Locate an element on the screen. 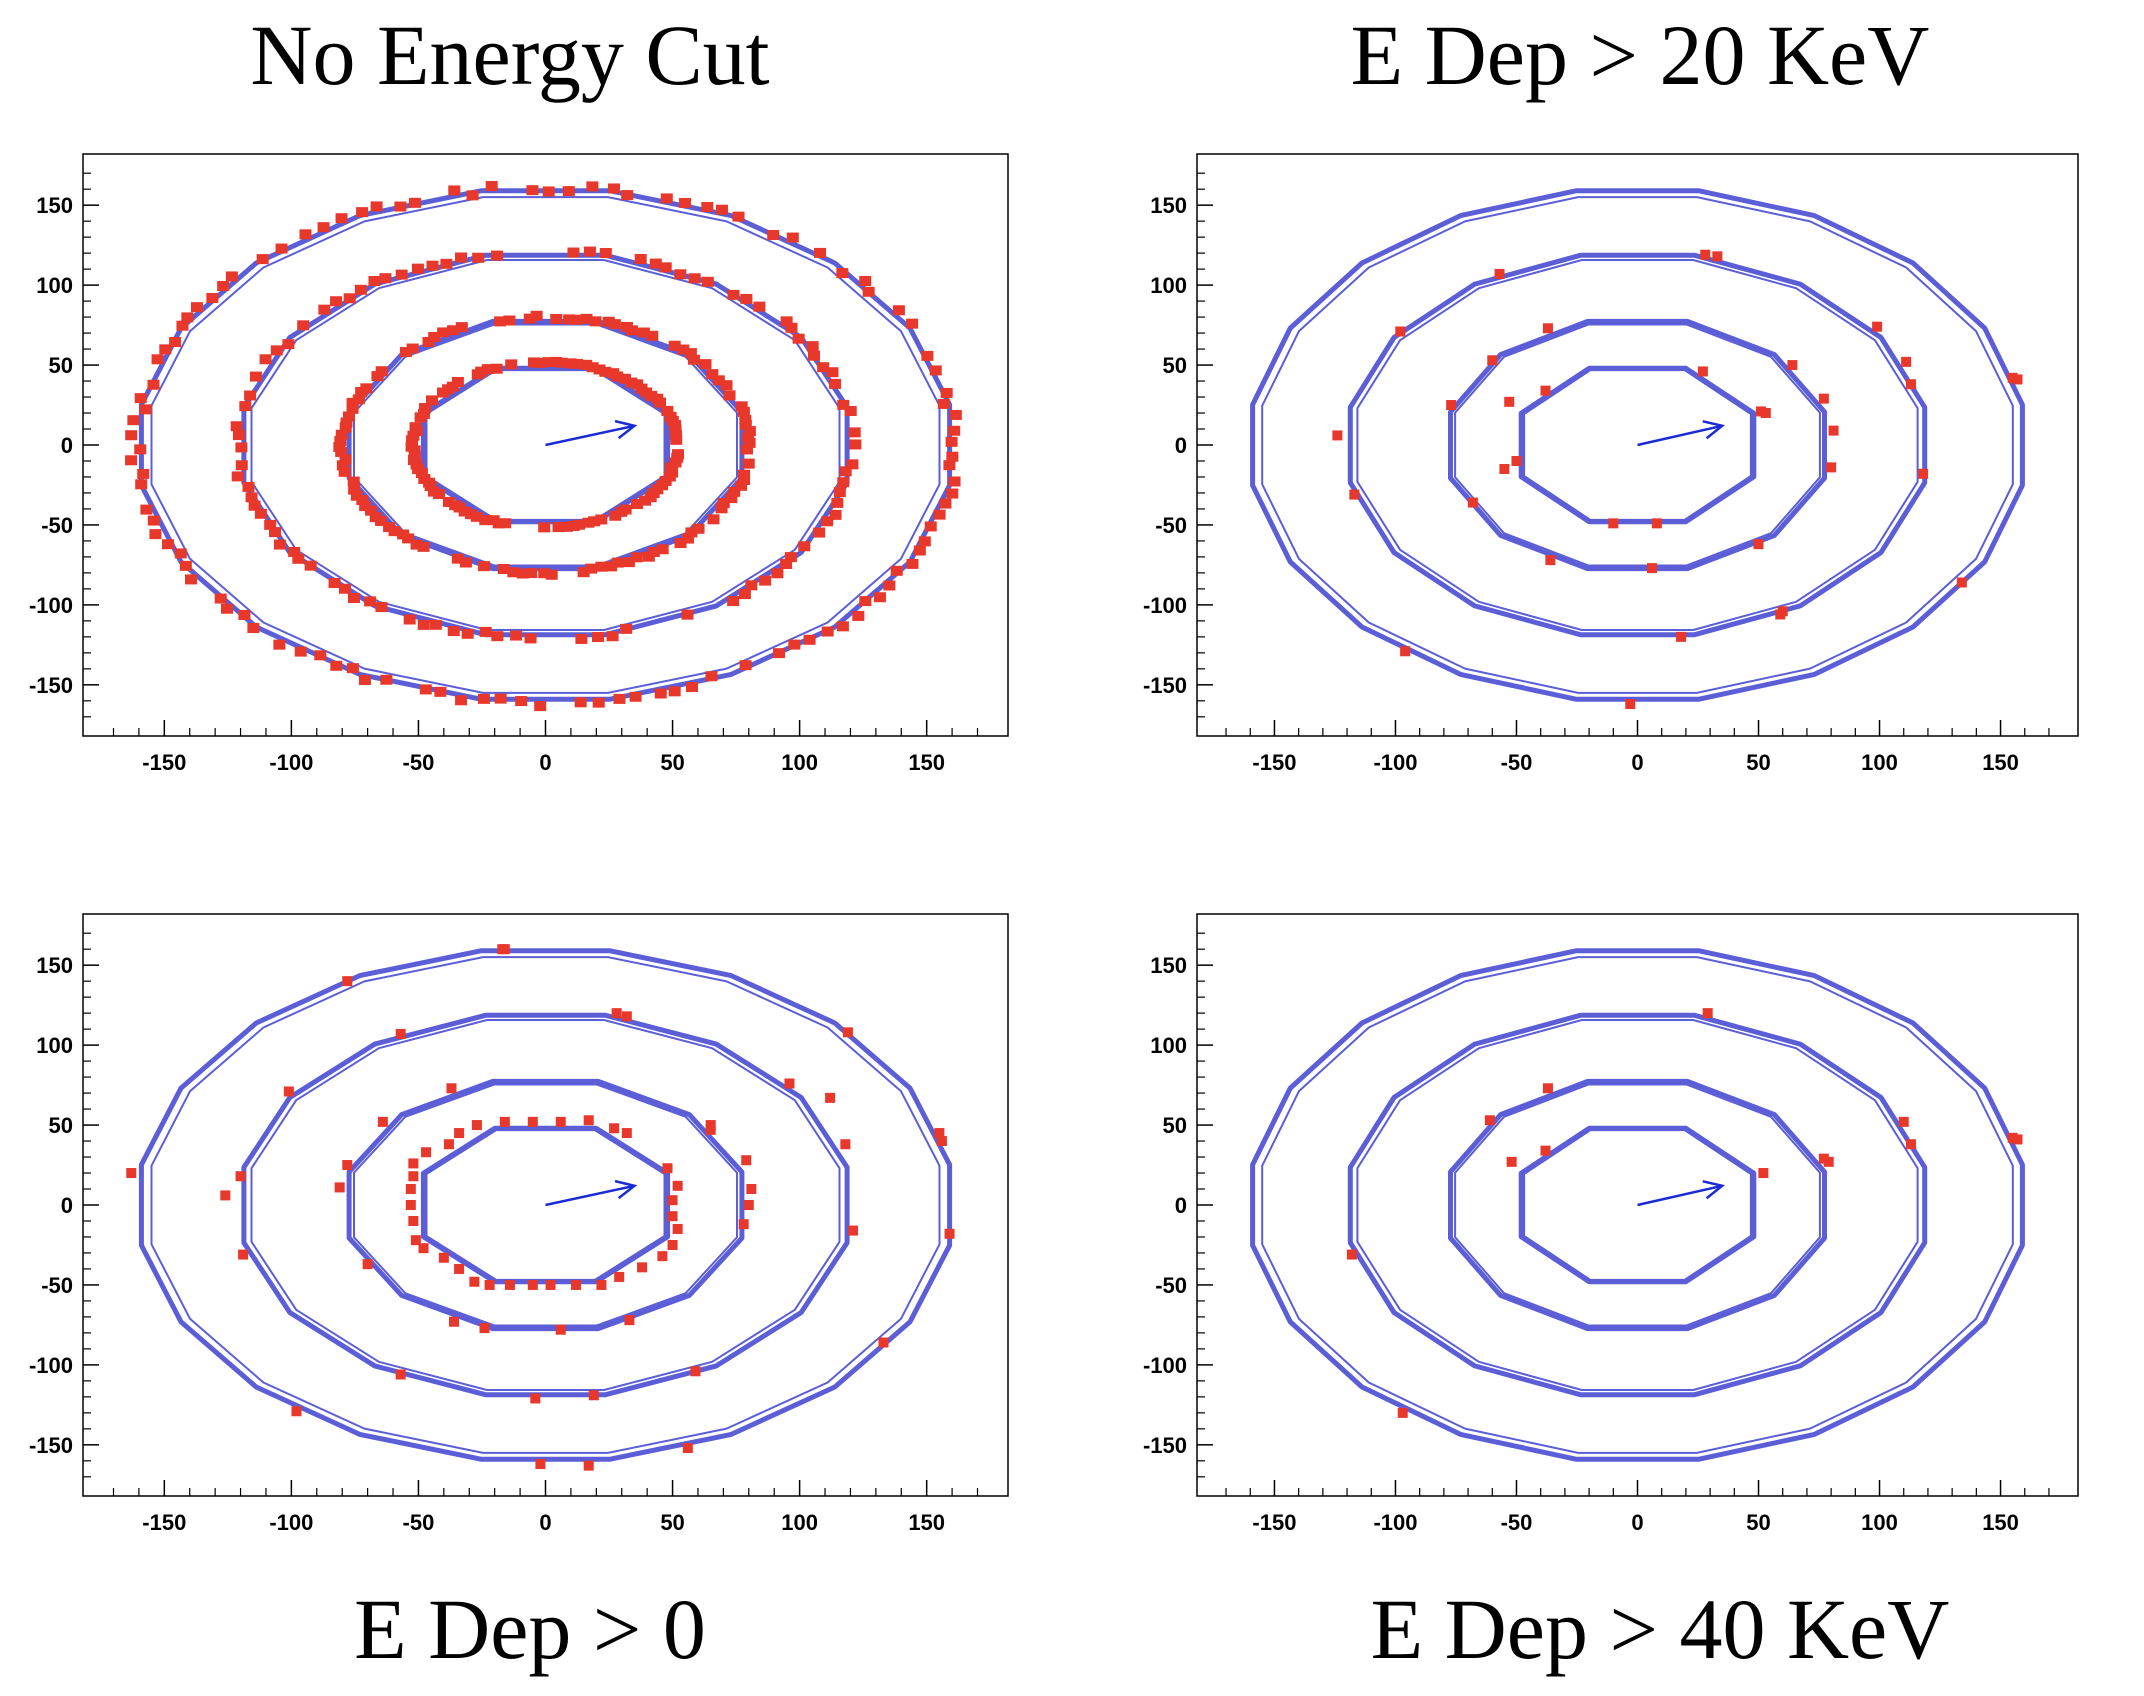 The height and width of the screenshot is (1696, 2144). y-tick-label: -50 is located at coordinates (1171, 1285).